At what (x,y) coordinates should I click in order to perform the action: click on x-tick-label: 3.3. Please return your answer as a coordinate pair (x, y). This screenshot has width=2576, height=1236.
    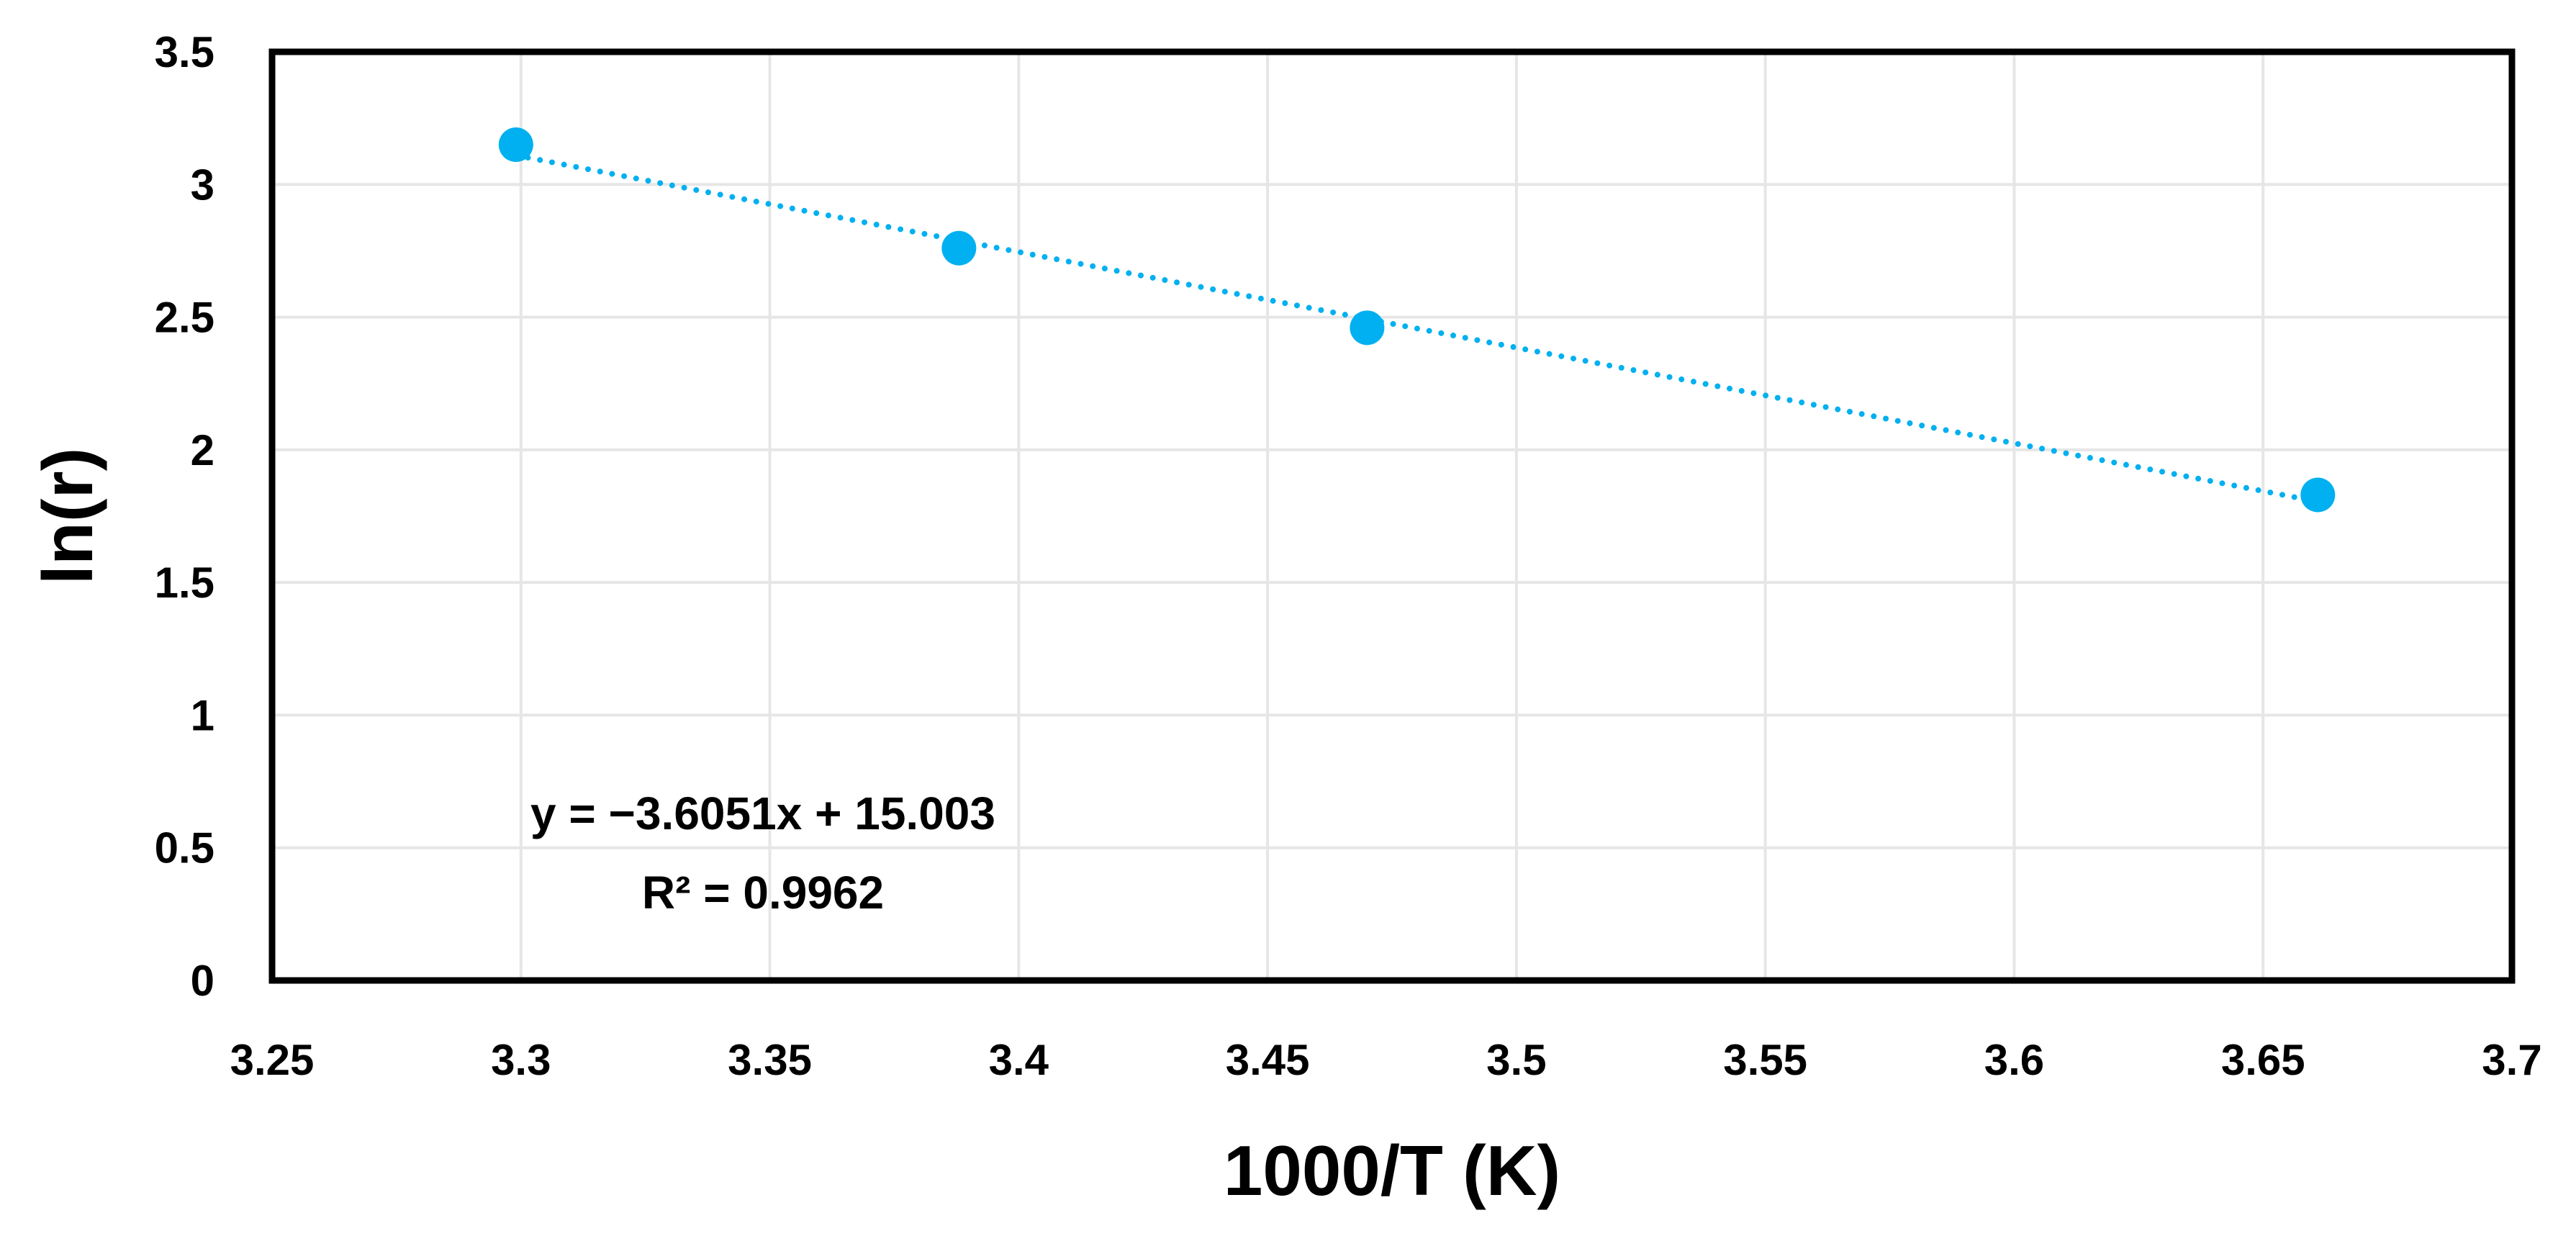
    Looking at the image, I should click on (521, 1060).